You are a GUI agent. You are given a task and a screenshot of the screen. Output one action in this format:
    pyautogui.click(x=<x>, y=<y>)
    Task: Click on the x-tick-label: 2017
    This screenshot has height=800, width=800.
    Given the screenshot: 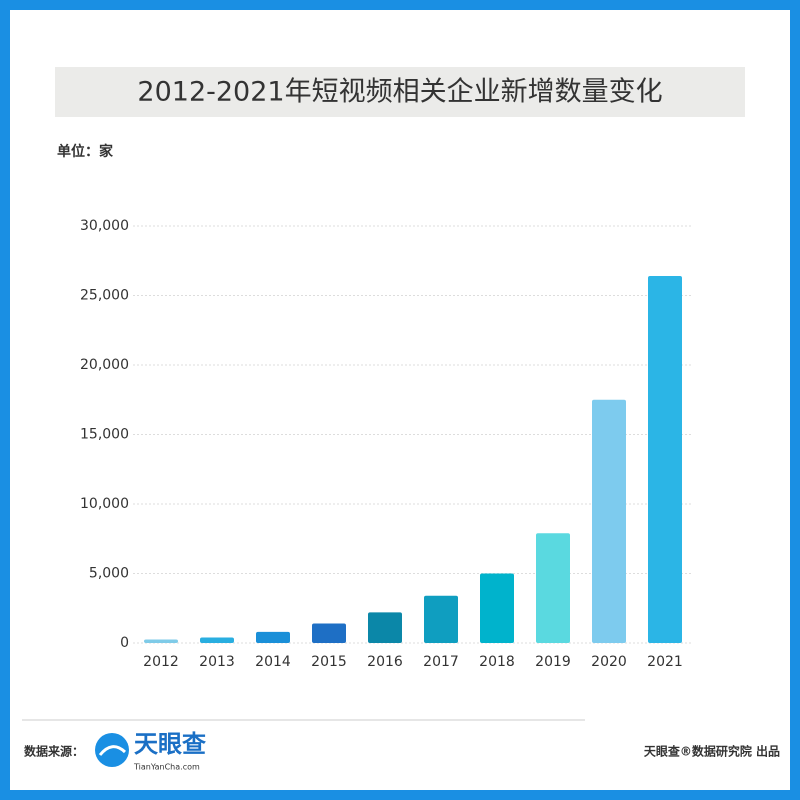 What is the action you would take?
    pyautogui.click(x=441, y=662)
    